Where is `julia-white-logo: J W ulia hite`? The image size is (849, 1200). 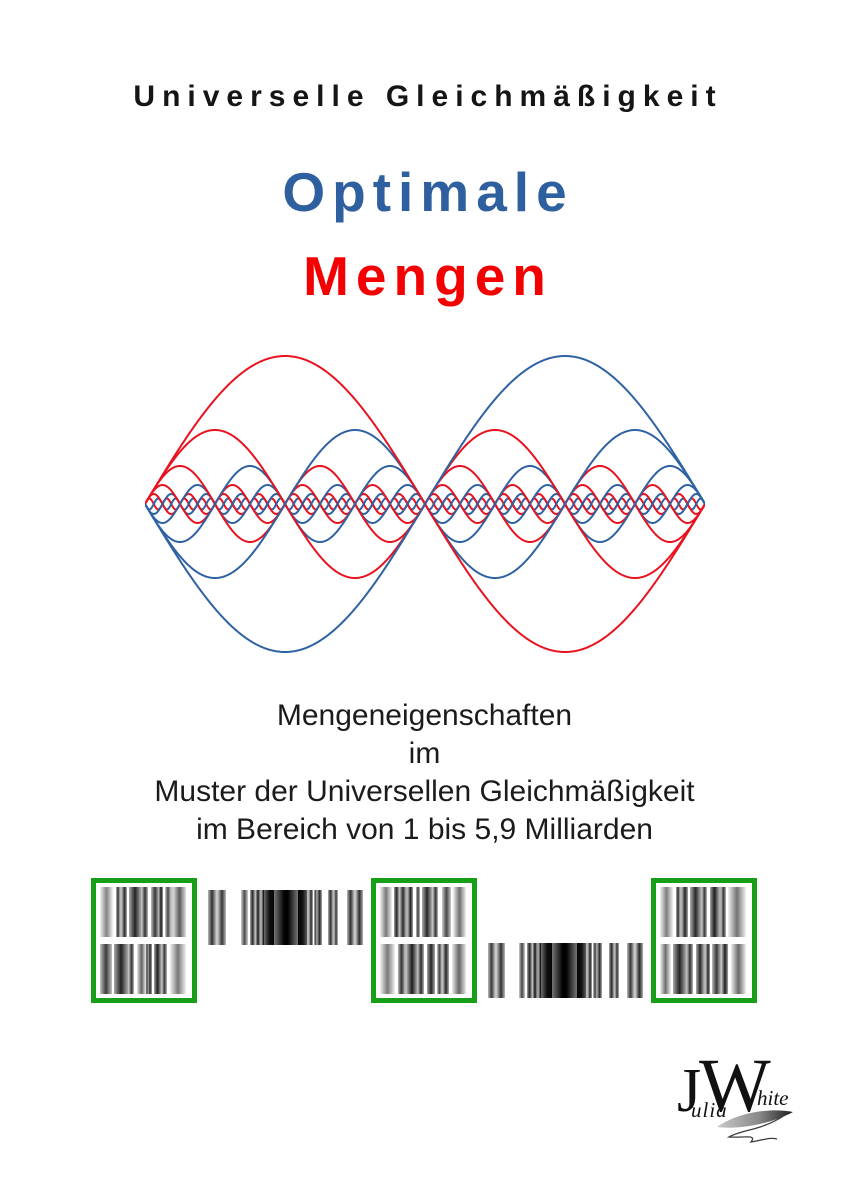 julia-white-logo: J W ulia hite is located at coordinates (743, 1102).